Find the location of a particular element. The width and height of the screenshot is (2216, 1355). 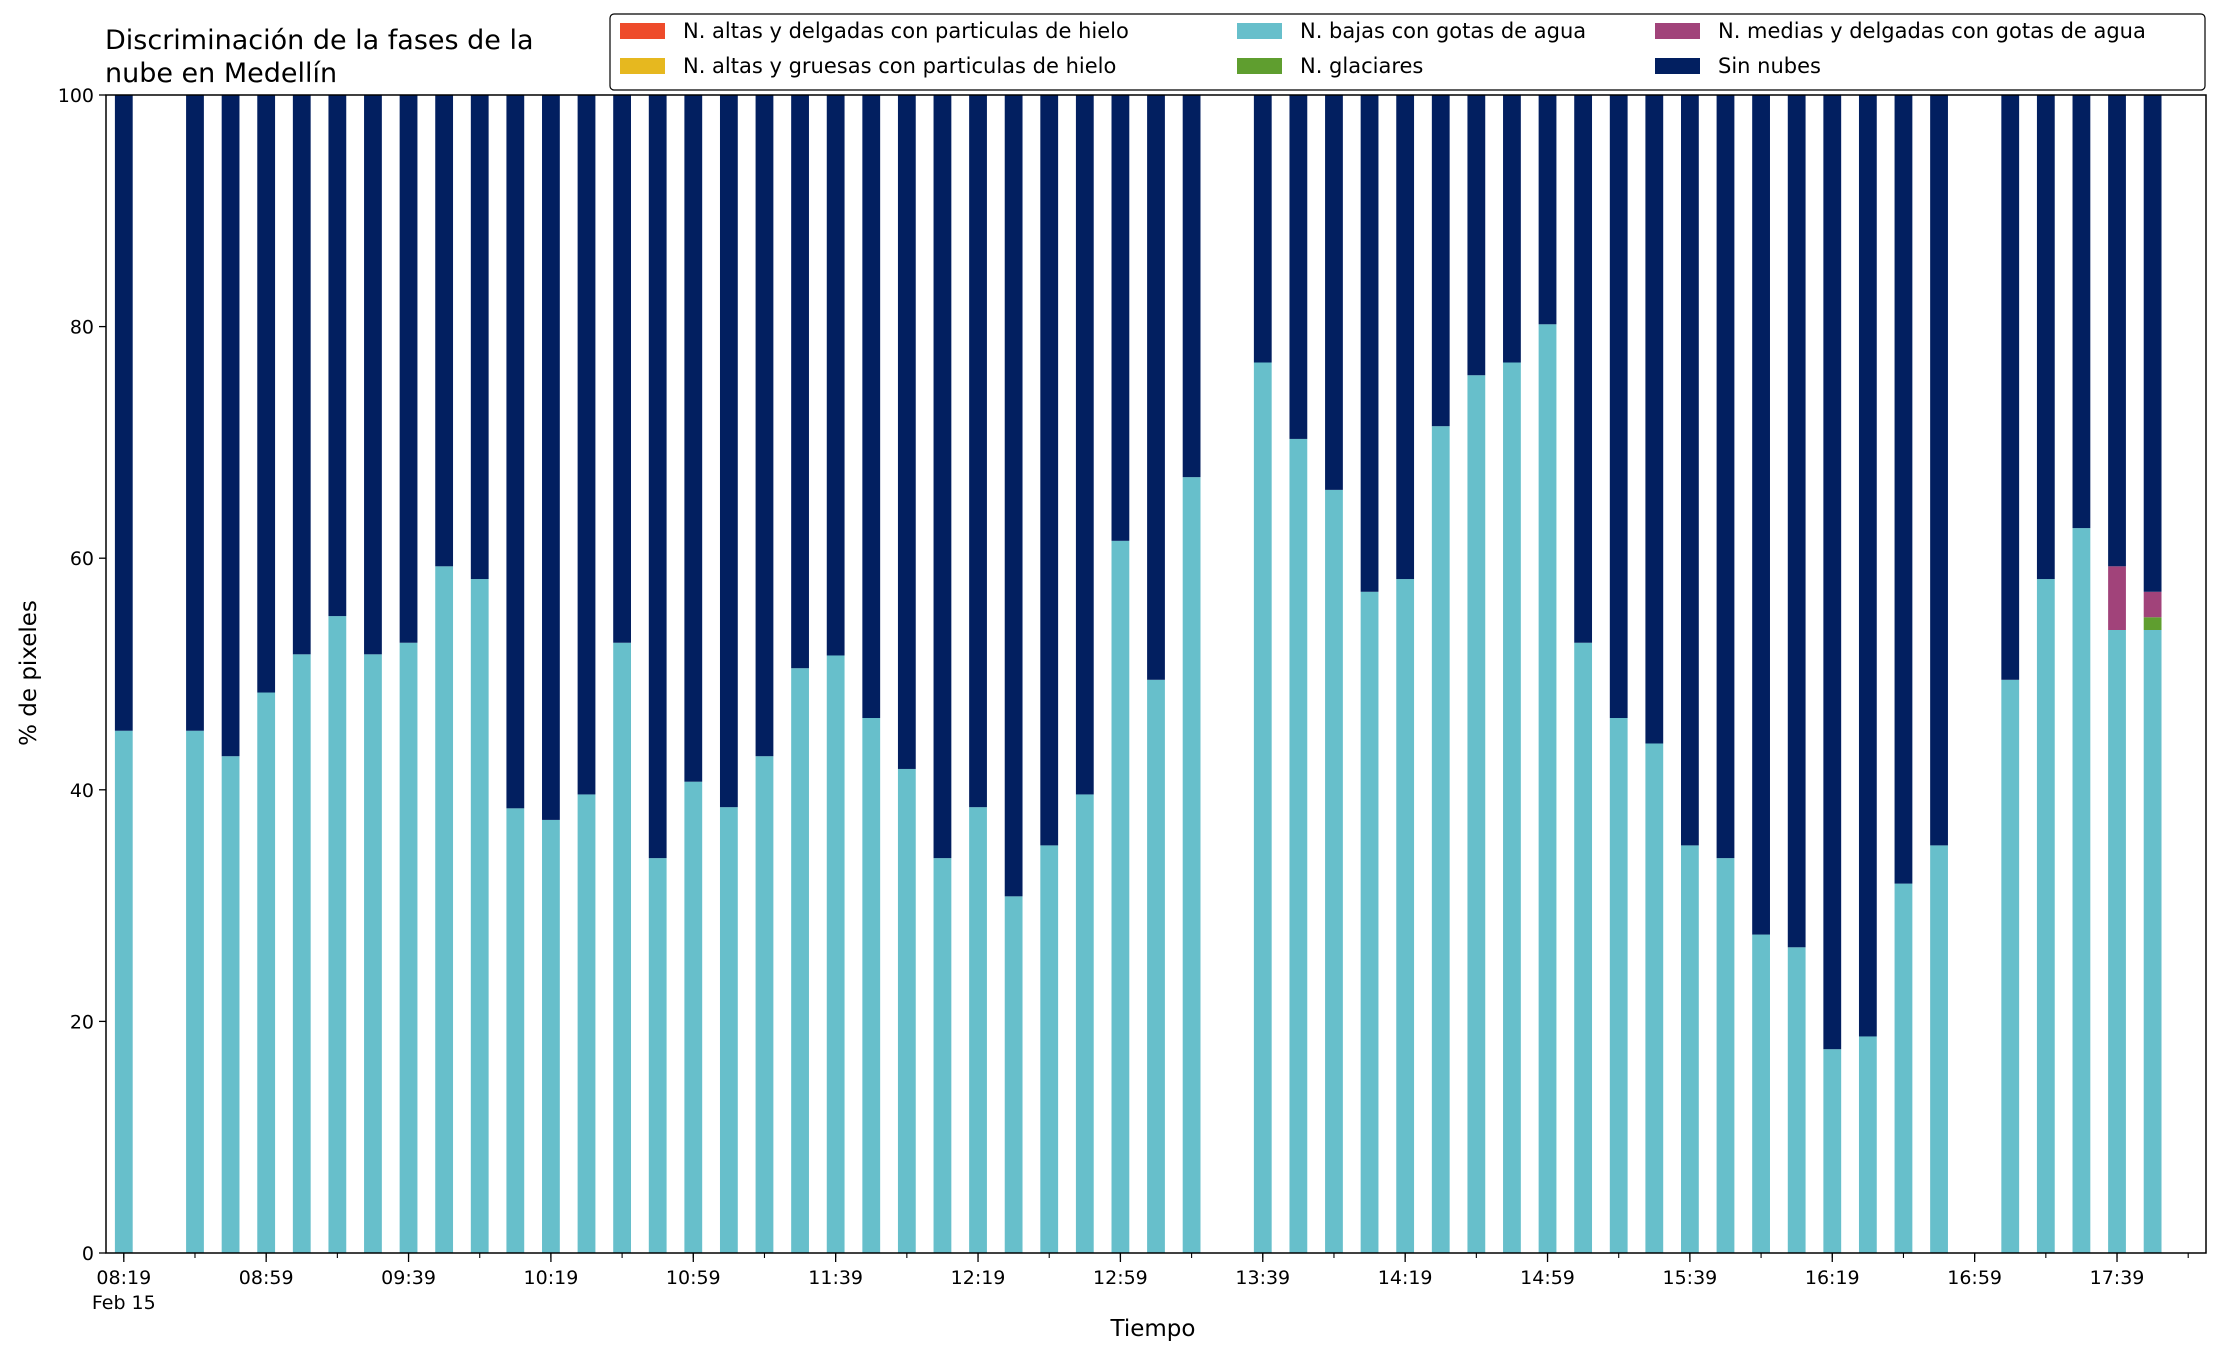

y-tick-label: 80 is located at coordinates (82, 328).